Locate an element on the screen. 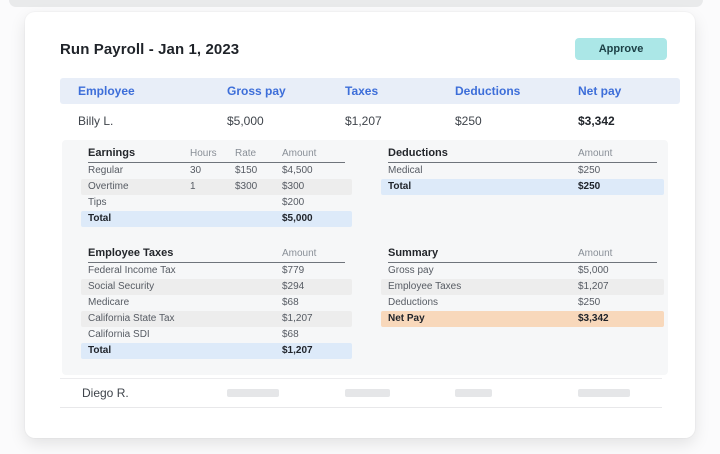  row-label: Medicare is located at coordinates (109, 302).